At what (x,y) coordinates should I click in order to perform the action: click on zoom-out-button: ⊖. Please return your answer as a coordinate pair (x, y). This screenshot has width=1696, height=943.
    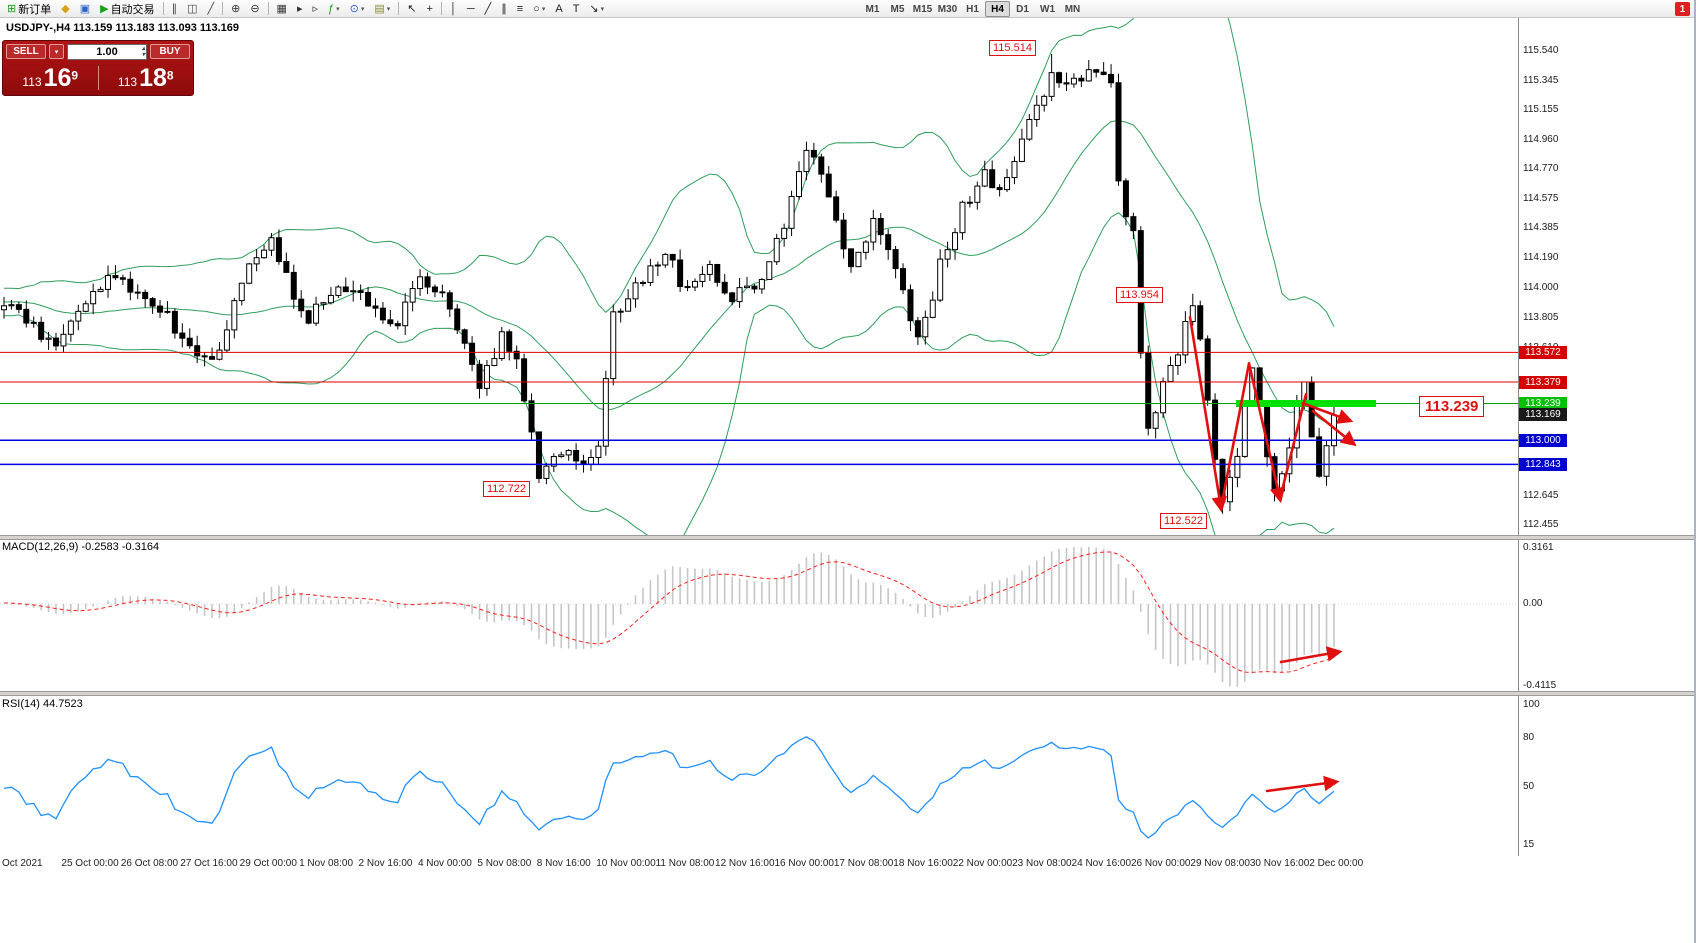
    Looking at the image, I should click on (254, 9).